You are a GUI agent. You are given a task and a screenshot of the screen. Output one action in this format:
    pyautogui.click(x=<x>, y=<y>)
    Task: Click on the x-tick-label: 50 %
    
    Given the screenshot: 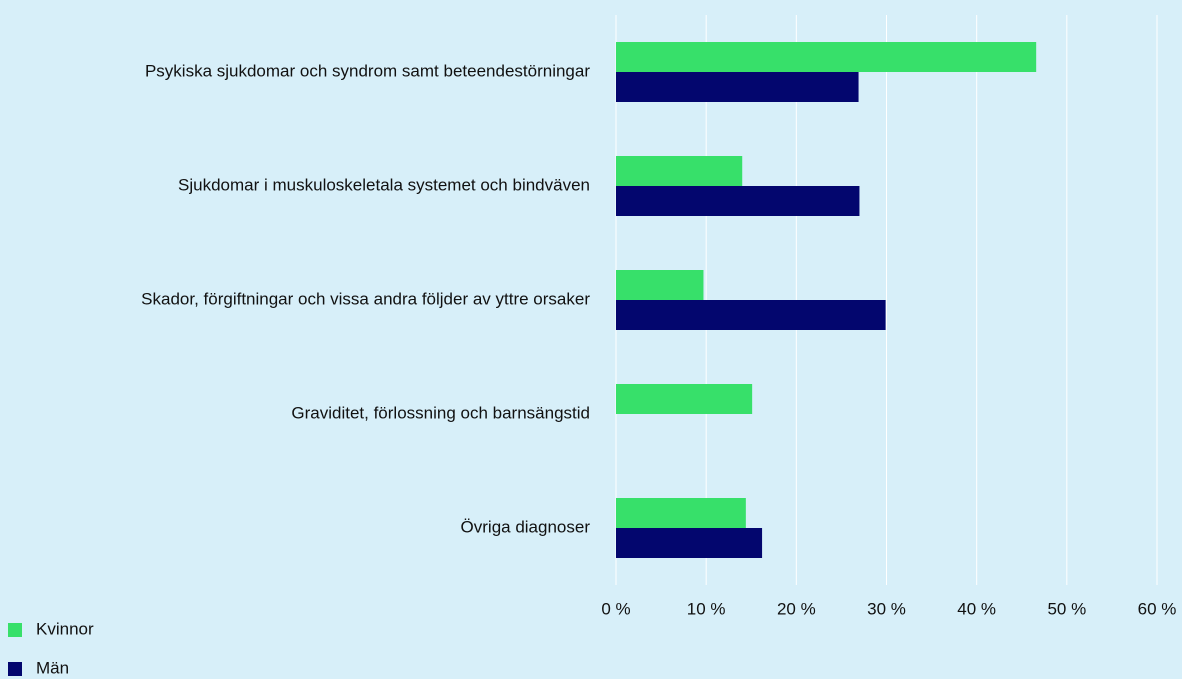 What is the action you would take?
    pyautogui.click(x=1066, y=608)
    